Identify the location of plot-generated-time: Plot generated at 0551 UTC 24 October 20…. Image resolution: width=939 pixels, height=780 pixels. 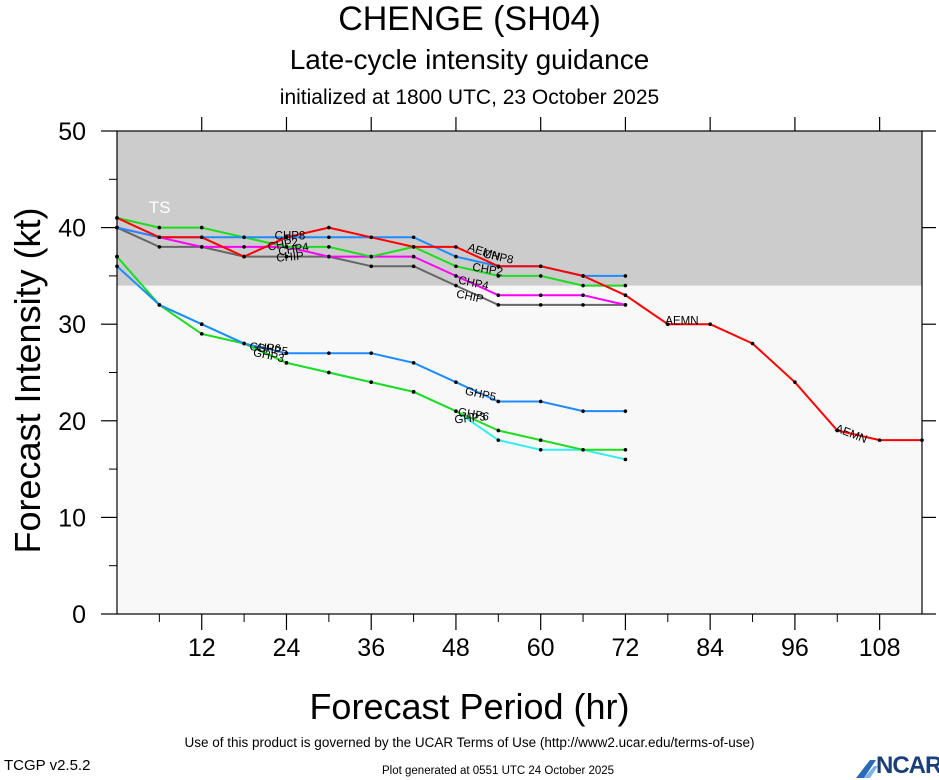
(498, 771).